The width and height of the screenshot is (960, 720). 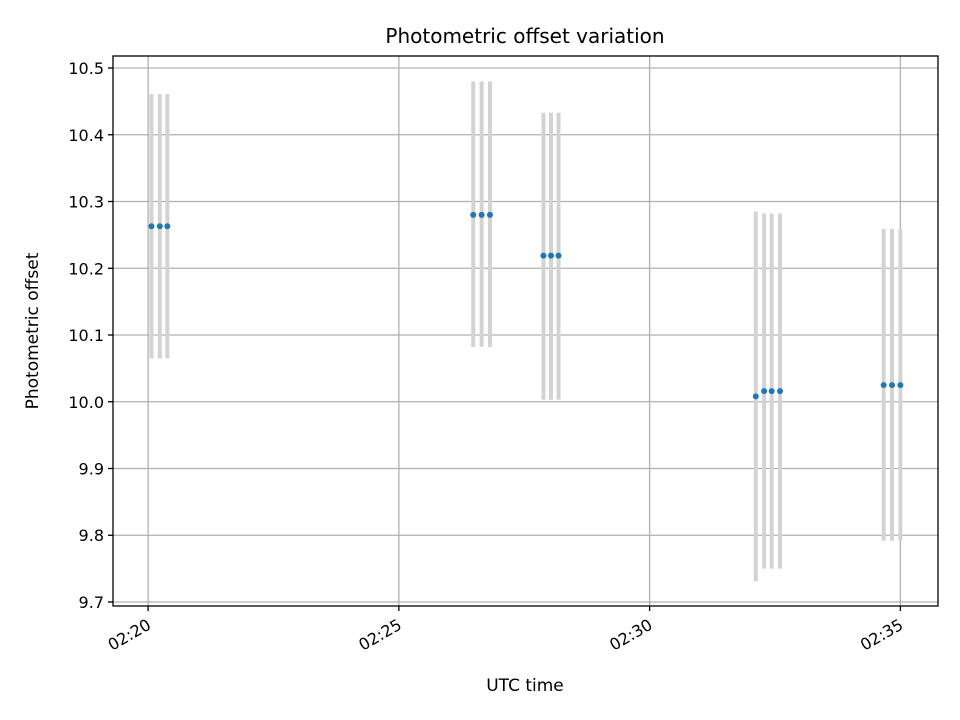 I want to click on y-tick-label: 10.5, so click(x=86, y=68).